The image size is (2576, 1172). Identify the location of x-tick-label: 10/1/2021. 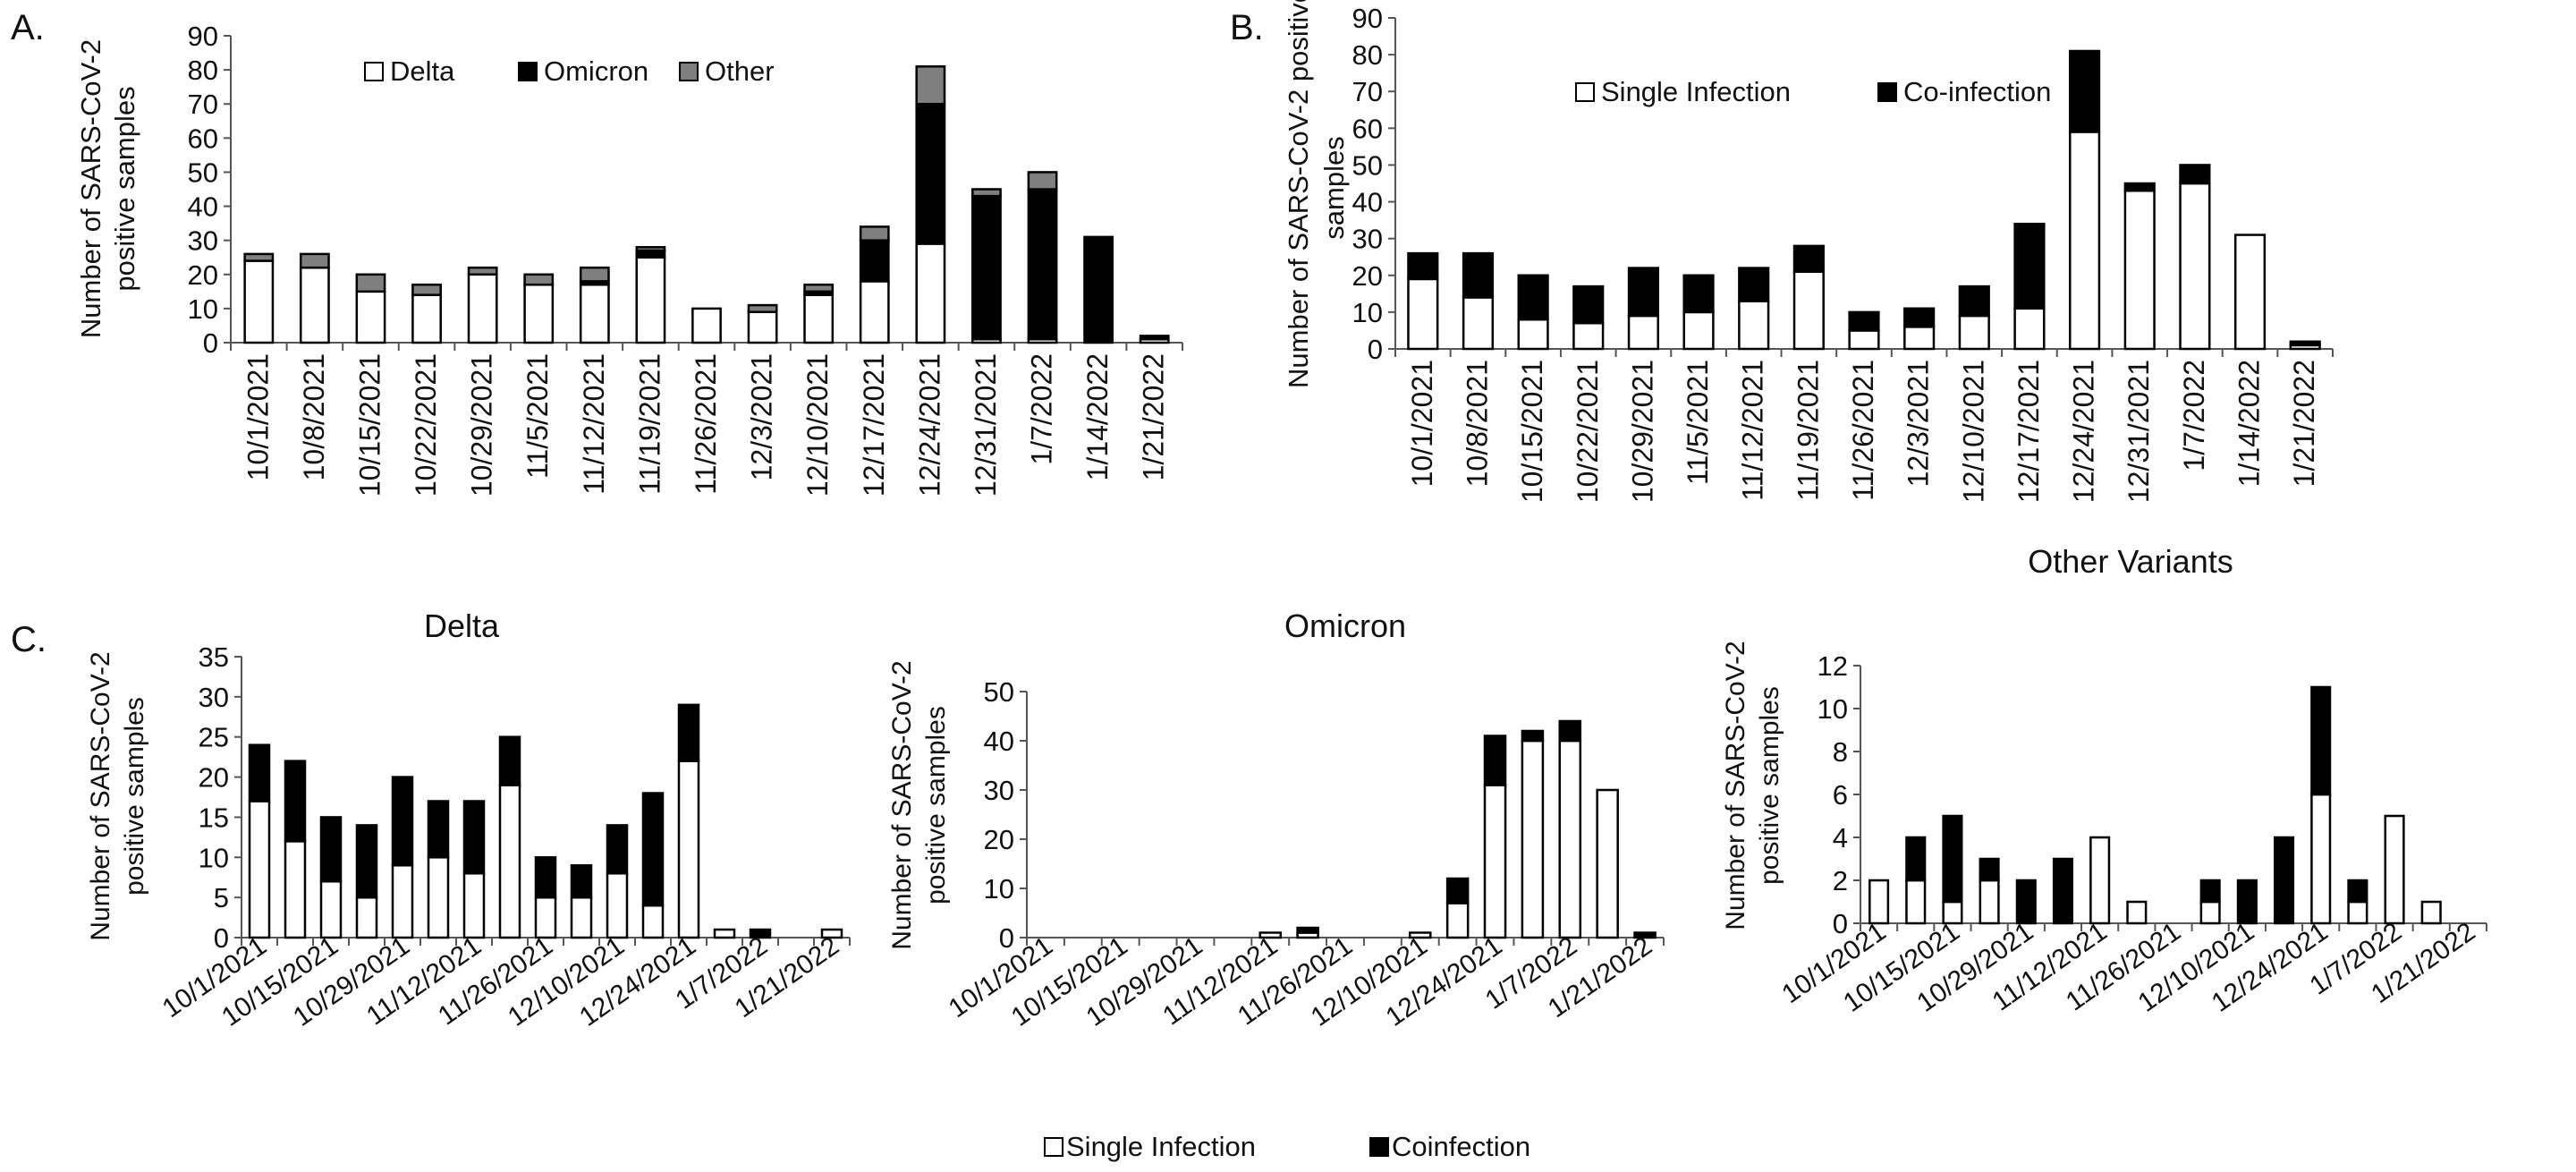
(1422, 424).